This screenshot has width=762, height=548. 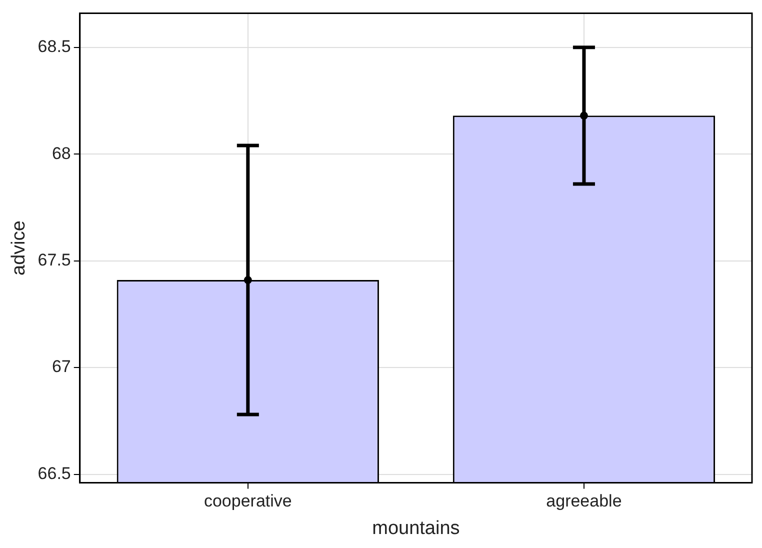 I want to click on y-axis-title: advice, so click(x=19, y=248).